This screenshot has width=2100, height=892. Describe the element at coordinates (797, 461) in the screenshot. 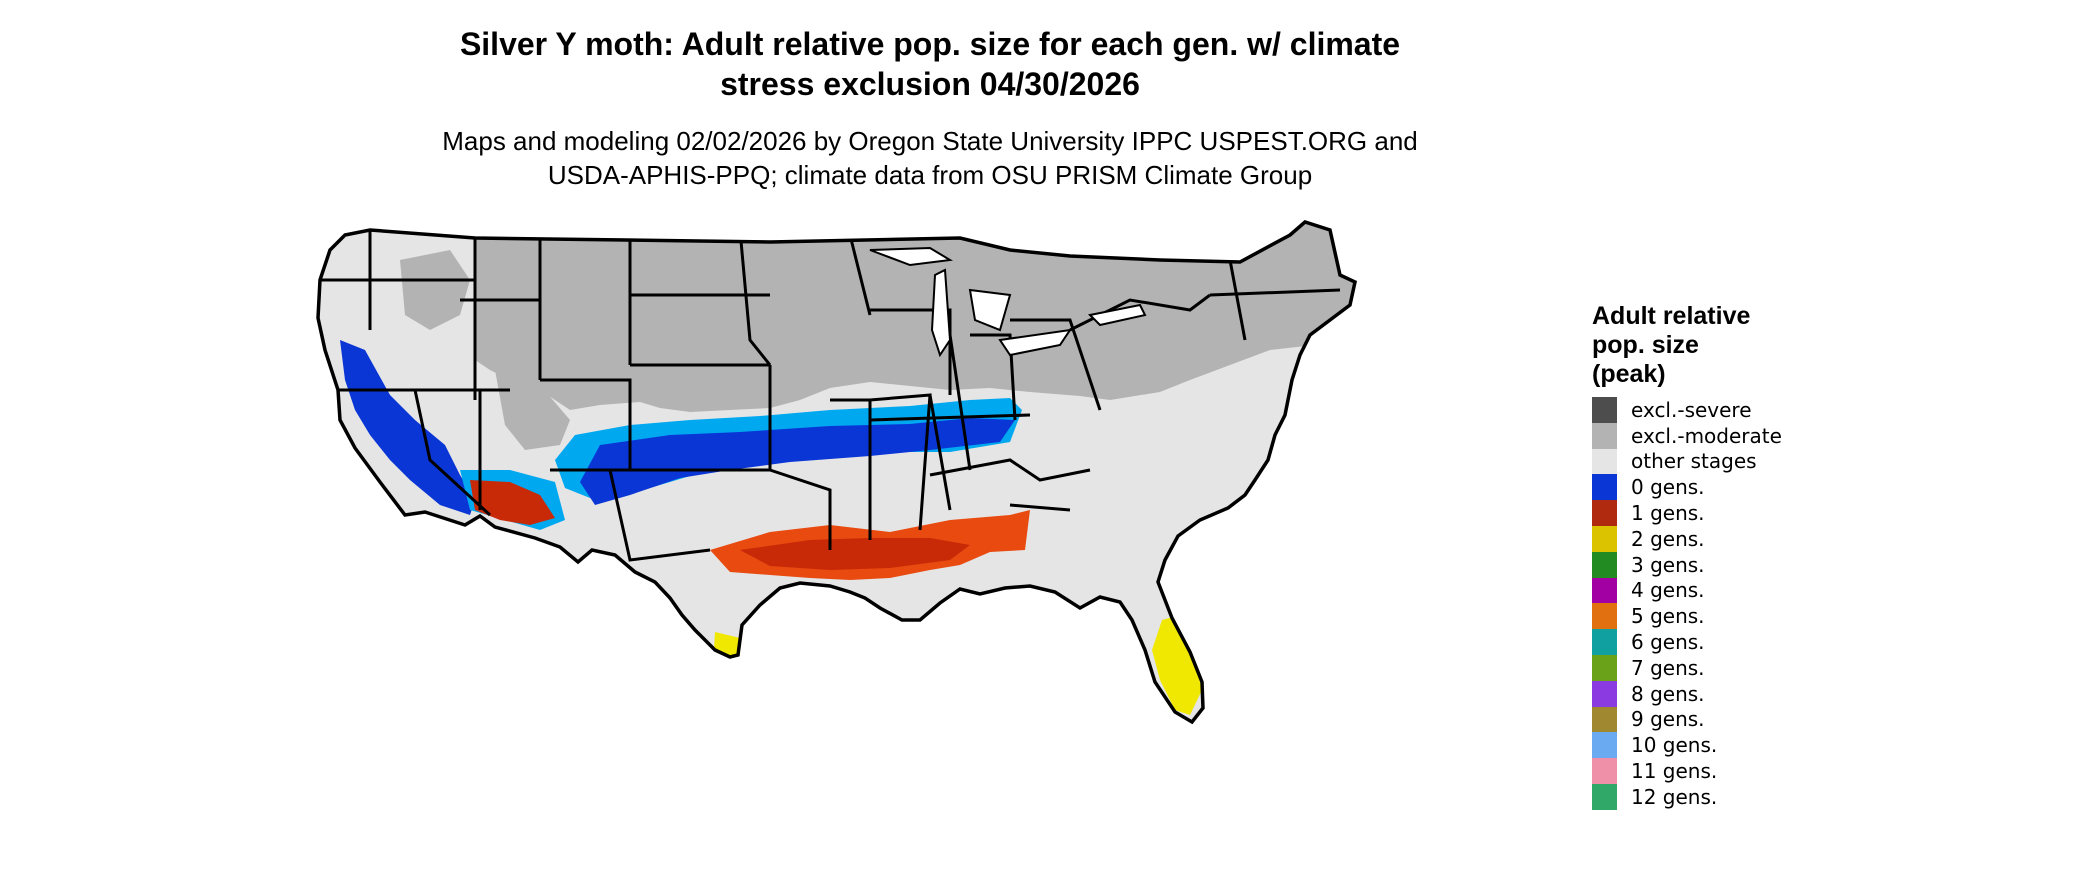

I see `region-0-gens-dark` at that location.